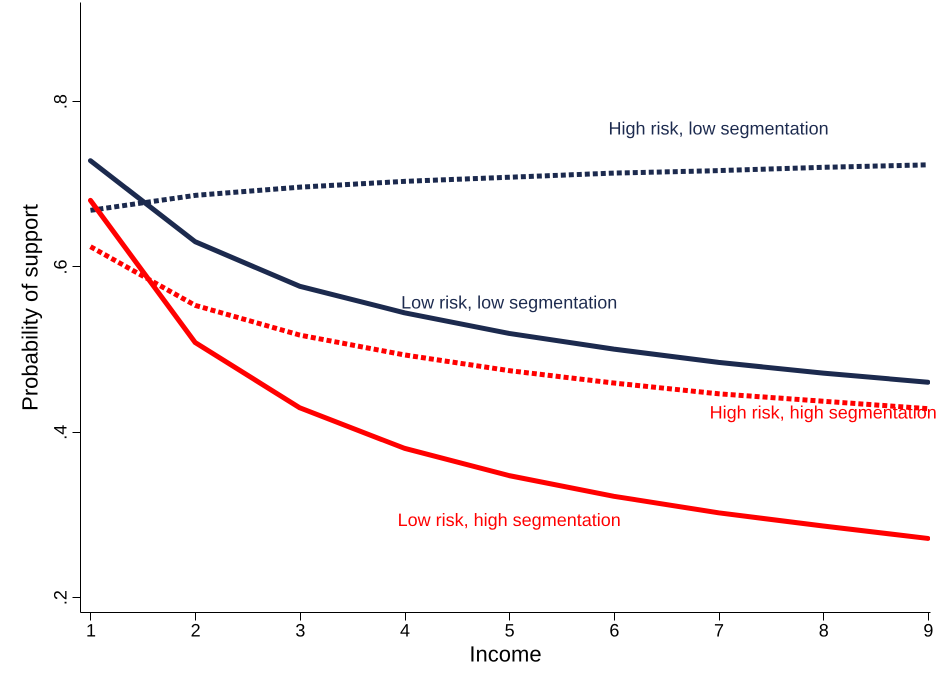 The image size is (944, 675). What do you see at coordinates (405, 630) in the screenshot?
I see `x-tick-label: 4` at bounding box center [405, 630].